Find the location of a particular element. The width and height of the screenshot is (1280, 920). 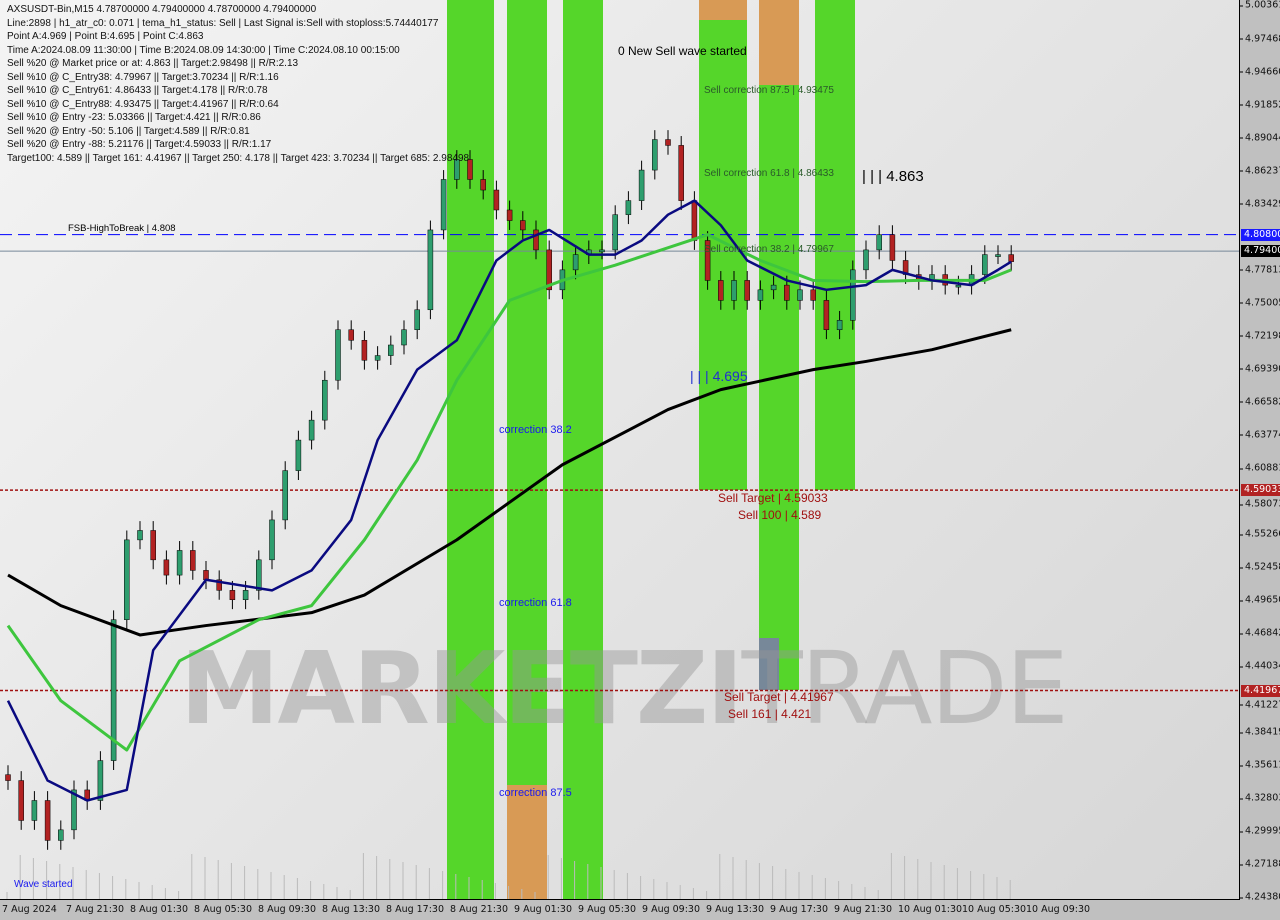

price-tick: 4.66582 is located at coordinates (1259, 401).